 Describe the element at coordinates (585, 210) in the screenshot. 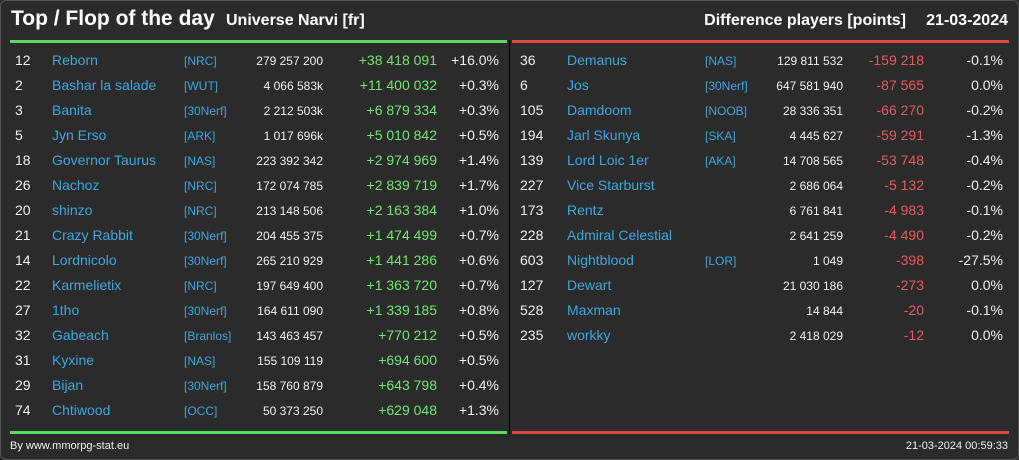

I see `player-name-link: Rentz` at that location.